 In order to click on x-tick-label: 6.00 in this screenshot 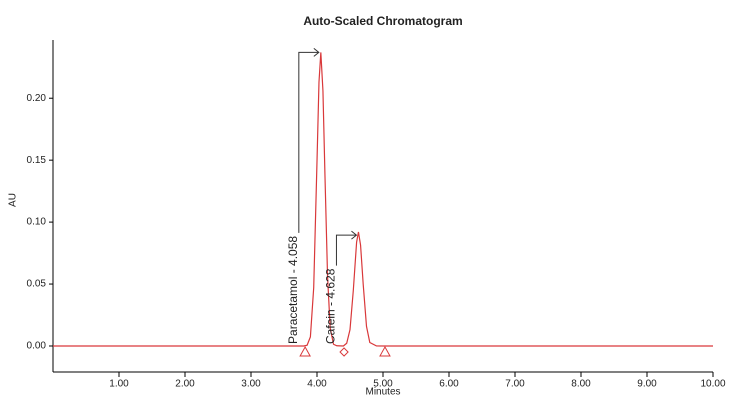, I will do `click(449, 384)`.